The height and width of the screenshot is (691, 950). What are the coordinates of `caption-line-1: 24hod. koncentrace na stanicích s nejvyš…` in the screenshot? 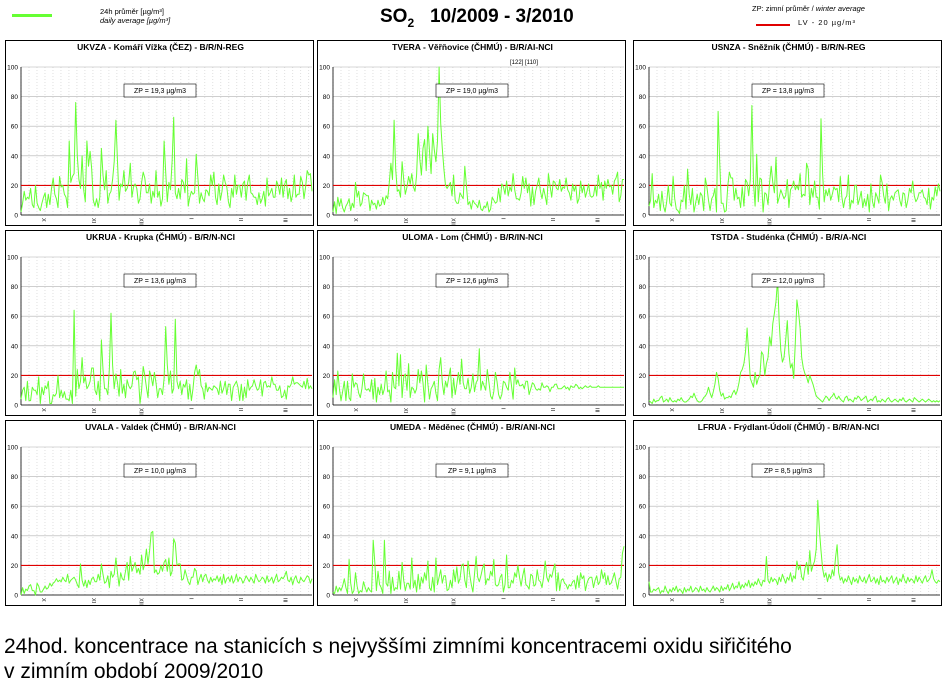 It's located at (398, 646).